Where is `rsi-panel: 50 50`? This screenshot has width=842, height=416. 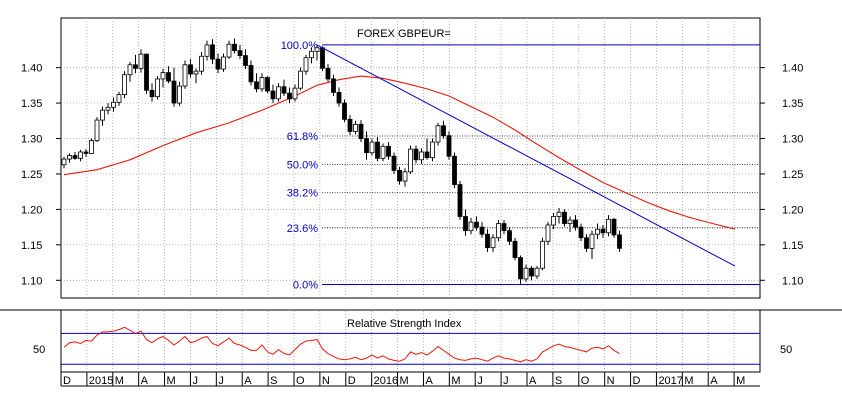
rsi-panel: 50 50 is located at coordinates (412, 345).